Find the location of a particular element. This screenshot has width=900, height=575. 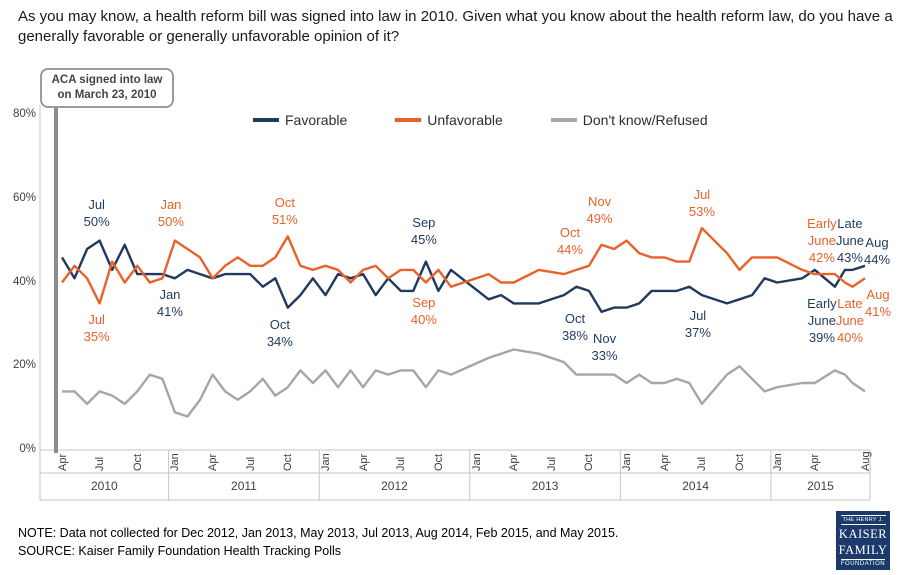

legend-label: Don't know/Refused is located at coordinates (645, 120).